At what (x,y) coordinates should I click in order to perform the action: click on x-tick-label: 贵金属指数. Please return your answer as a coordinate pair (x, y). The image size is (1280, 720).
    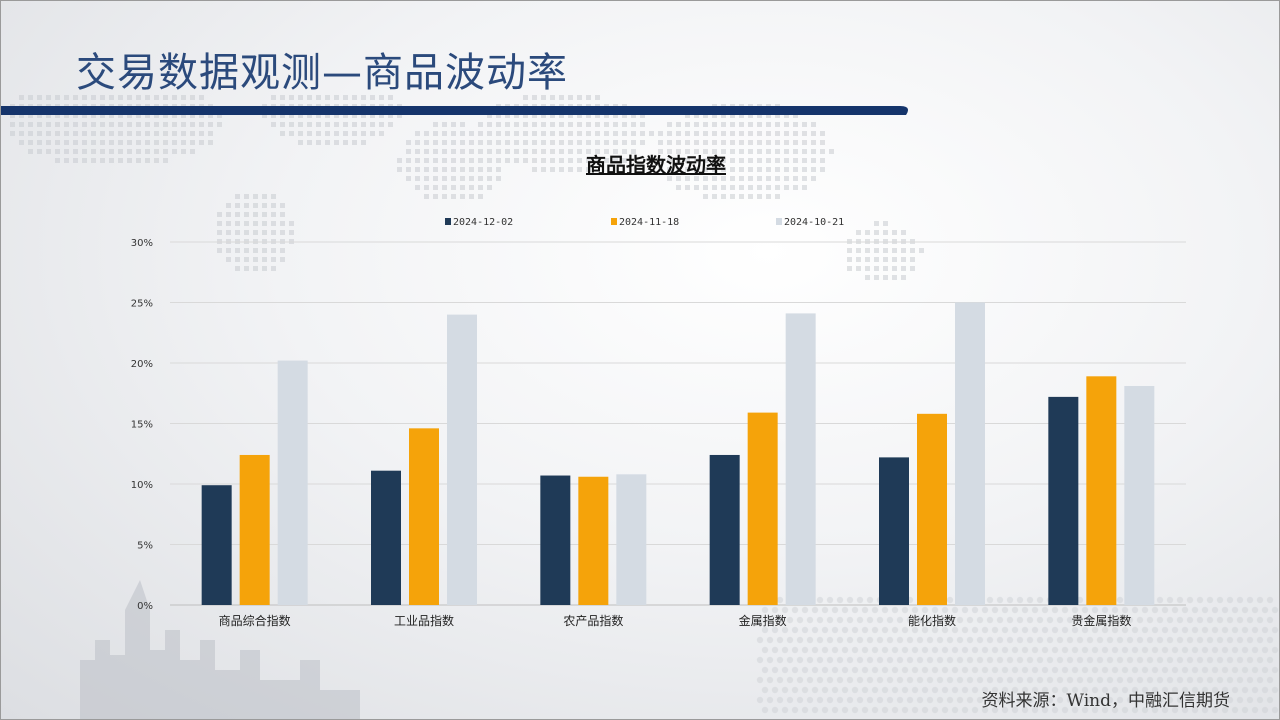
    Looking at the image, I should click on (1101, 620).